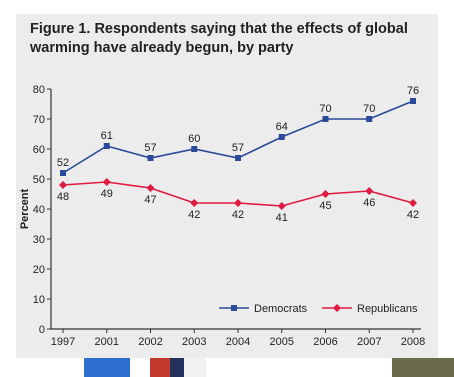  What do you see at coordinates (282, 127) in the screenshot?
I see `data-label: 64` at bounding box center [282, 127].